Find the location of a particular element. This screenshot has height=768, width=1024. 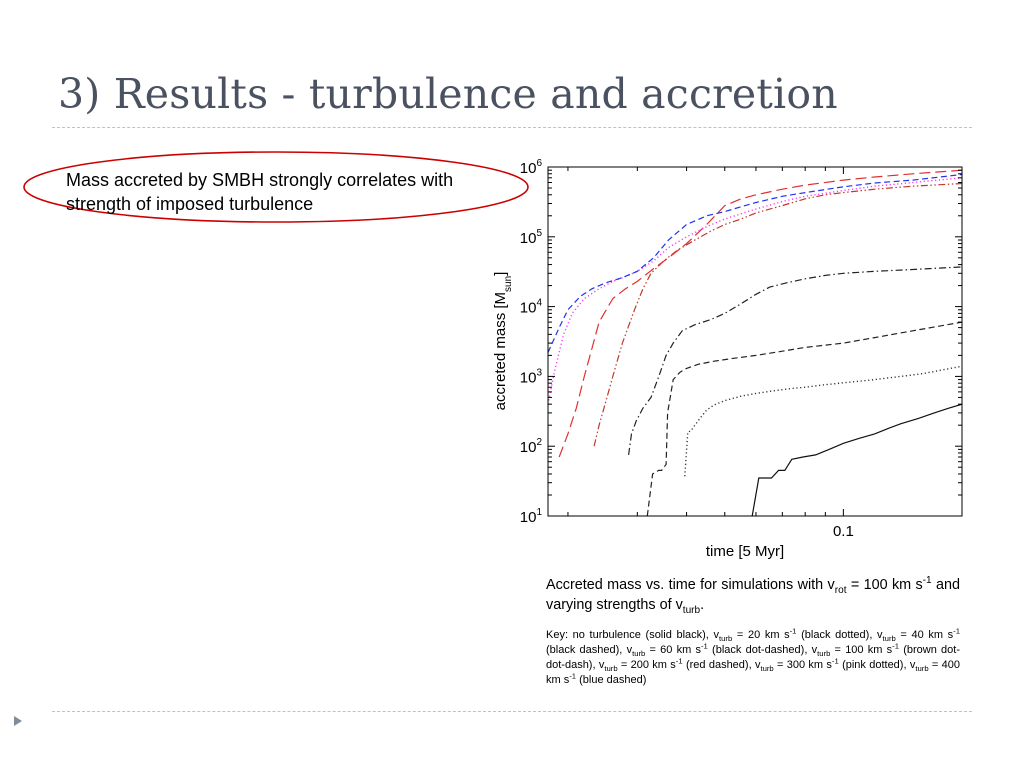

bottom-divider is located at coordinates (512, 711).